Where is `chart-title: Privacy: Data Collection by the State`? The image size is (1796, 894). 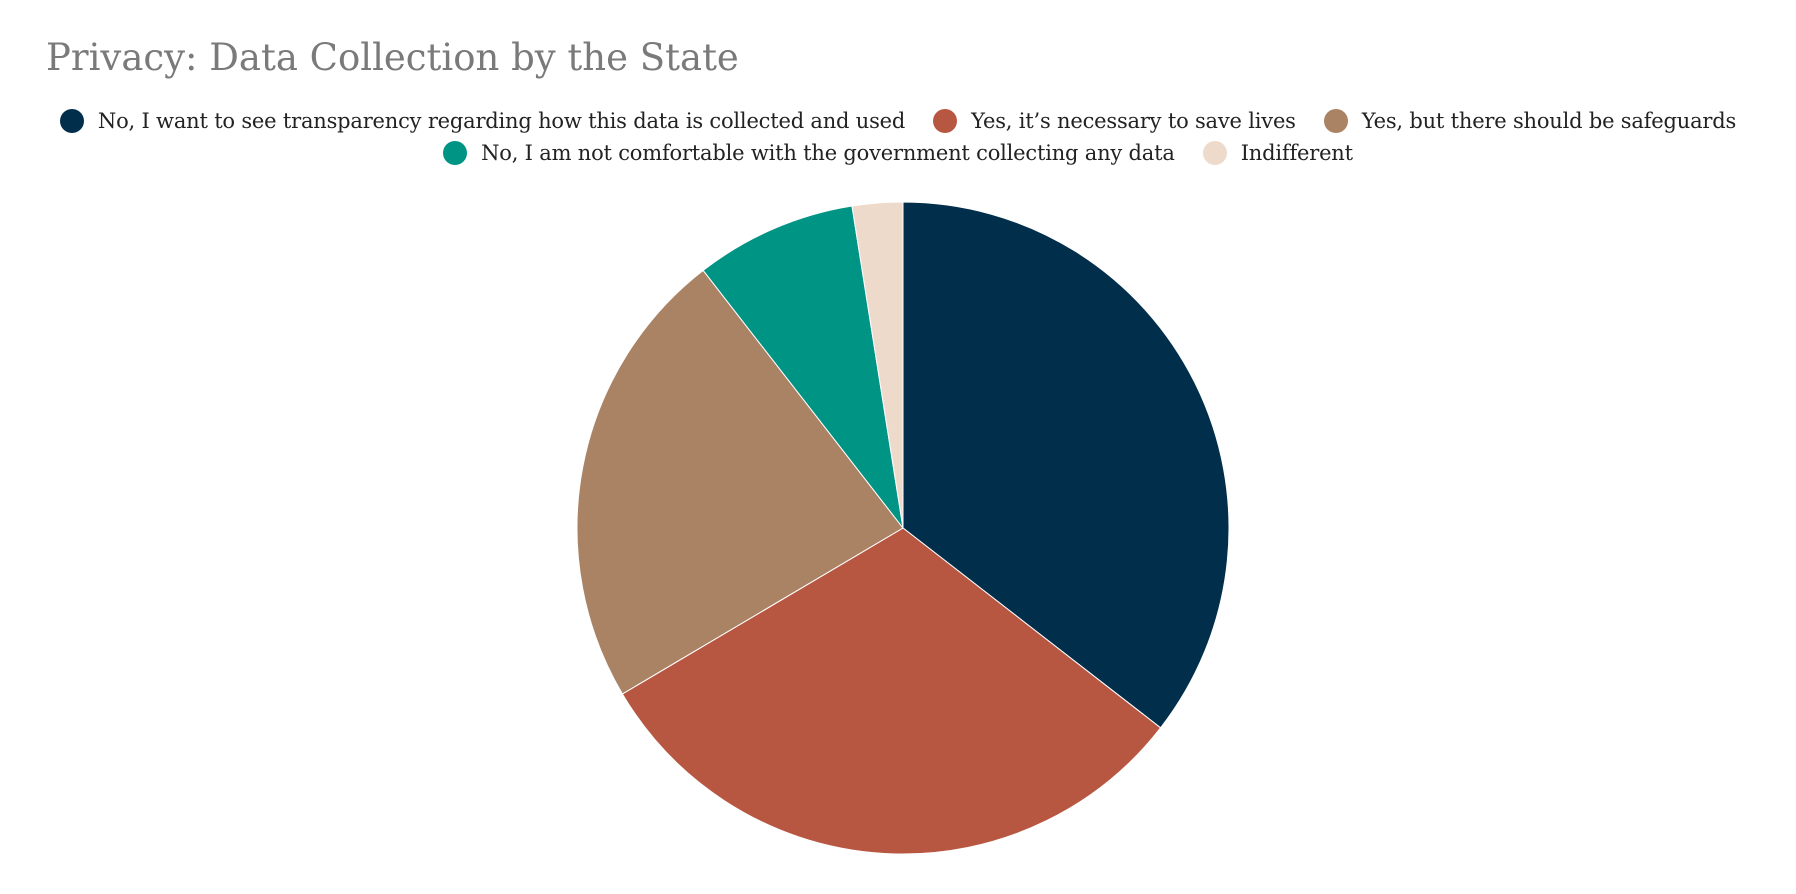 chart-title: Privacy: Data Collection by the State is located at coordinates (392, 57).